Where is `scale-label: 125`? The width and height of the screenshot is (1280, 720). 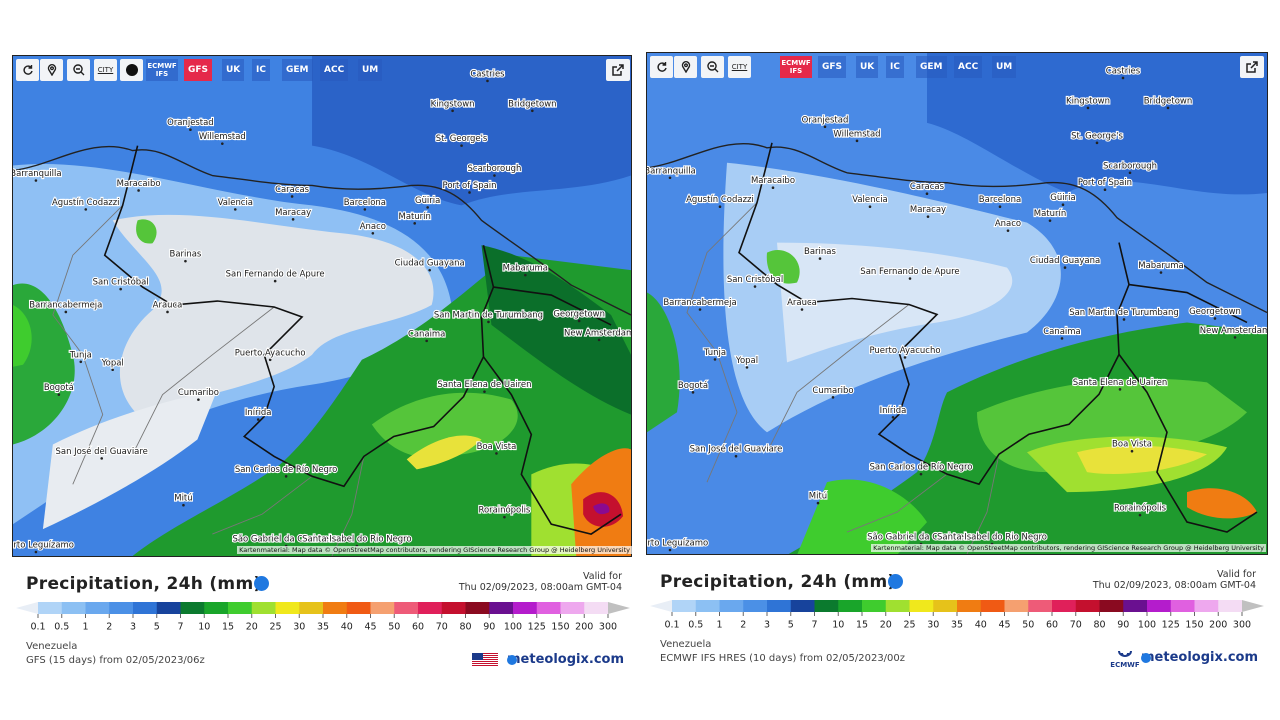 scale-label: 125 is located at coordinates (537, 627).